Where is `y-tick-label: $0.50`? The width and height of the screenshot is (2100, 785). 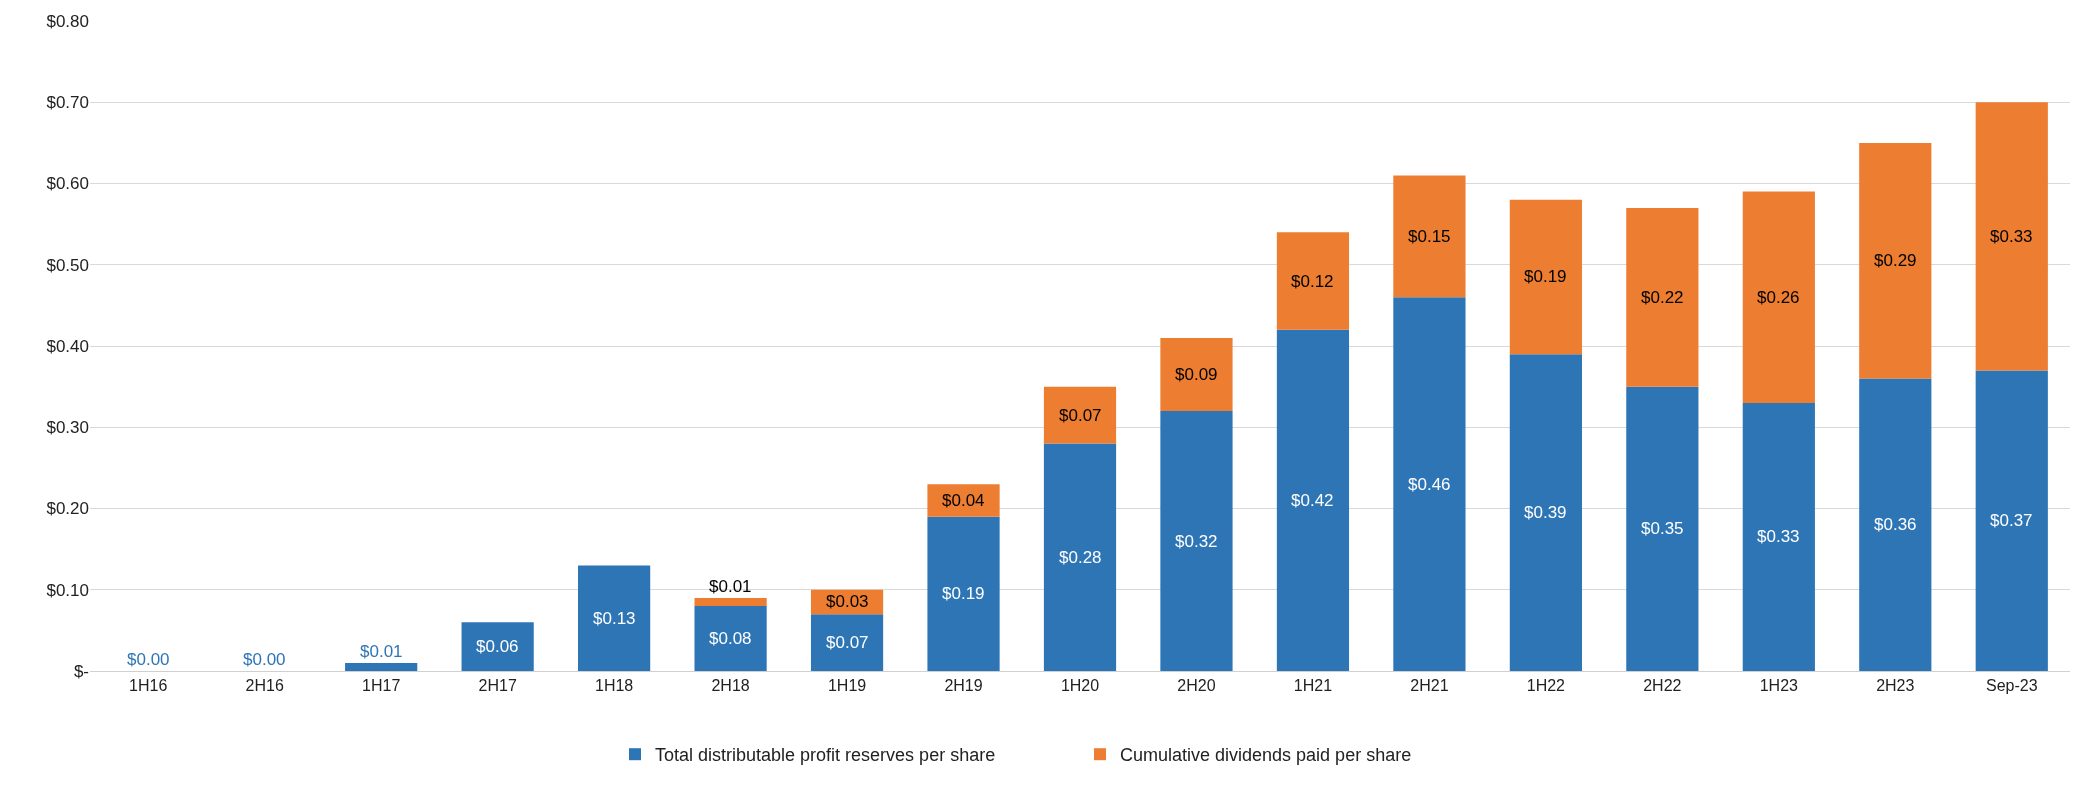
y-tick-label: $0.50 is located at coordinates (67, 265).